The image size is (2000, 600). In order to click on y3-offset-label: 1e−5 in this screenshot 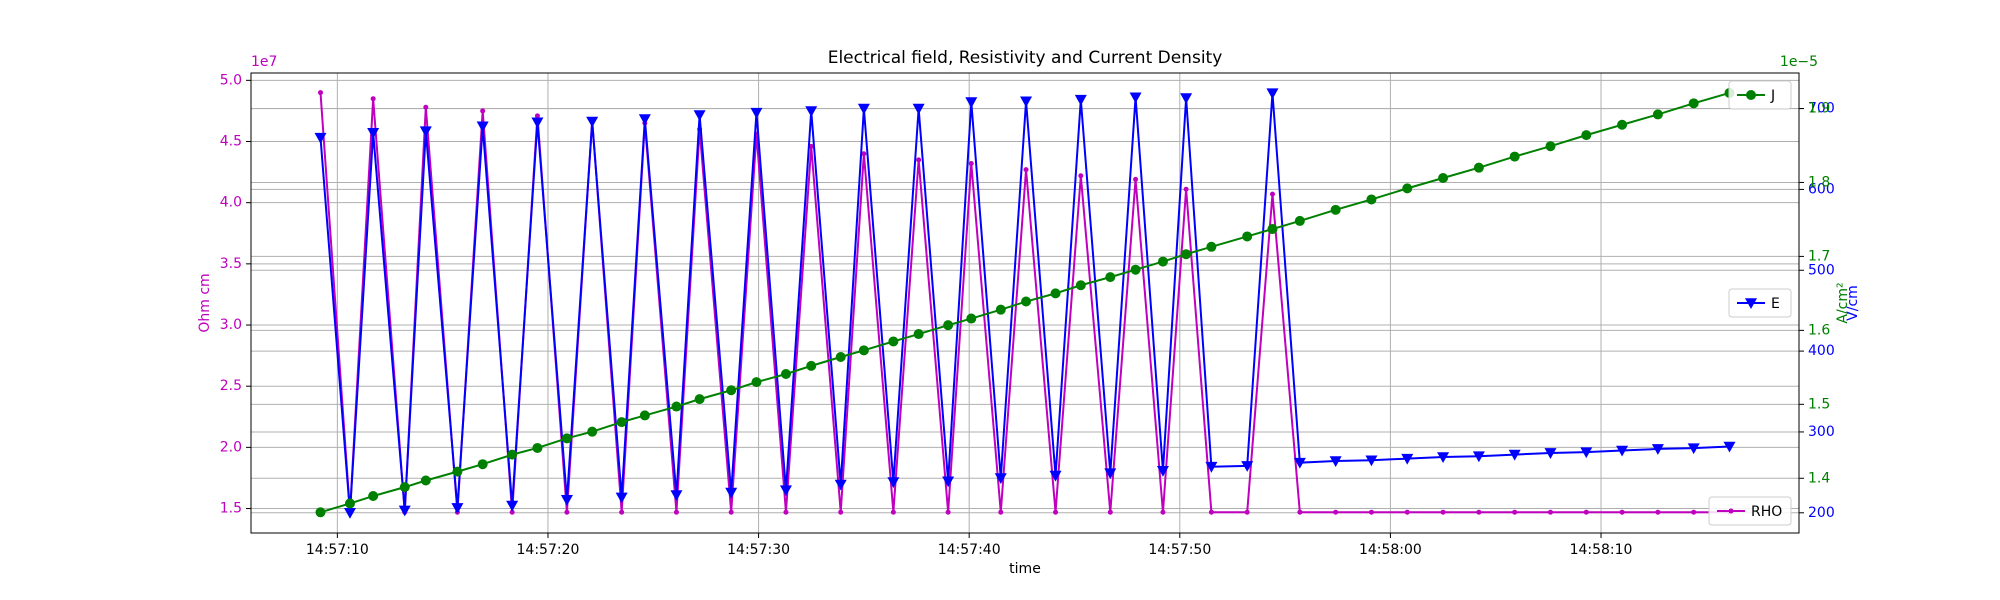, I will do `click(1799, 62)`.